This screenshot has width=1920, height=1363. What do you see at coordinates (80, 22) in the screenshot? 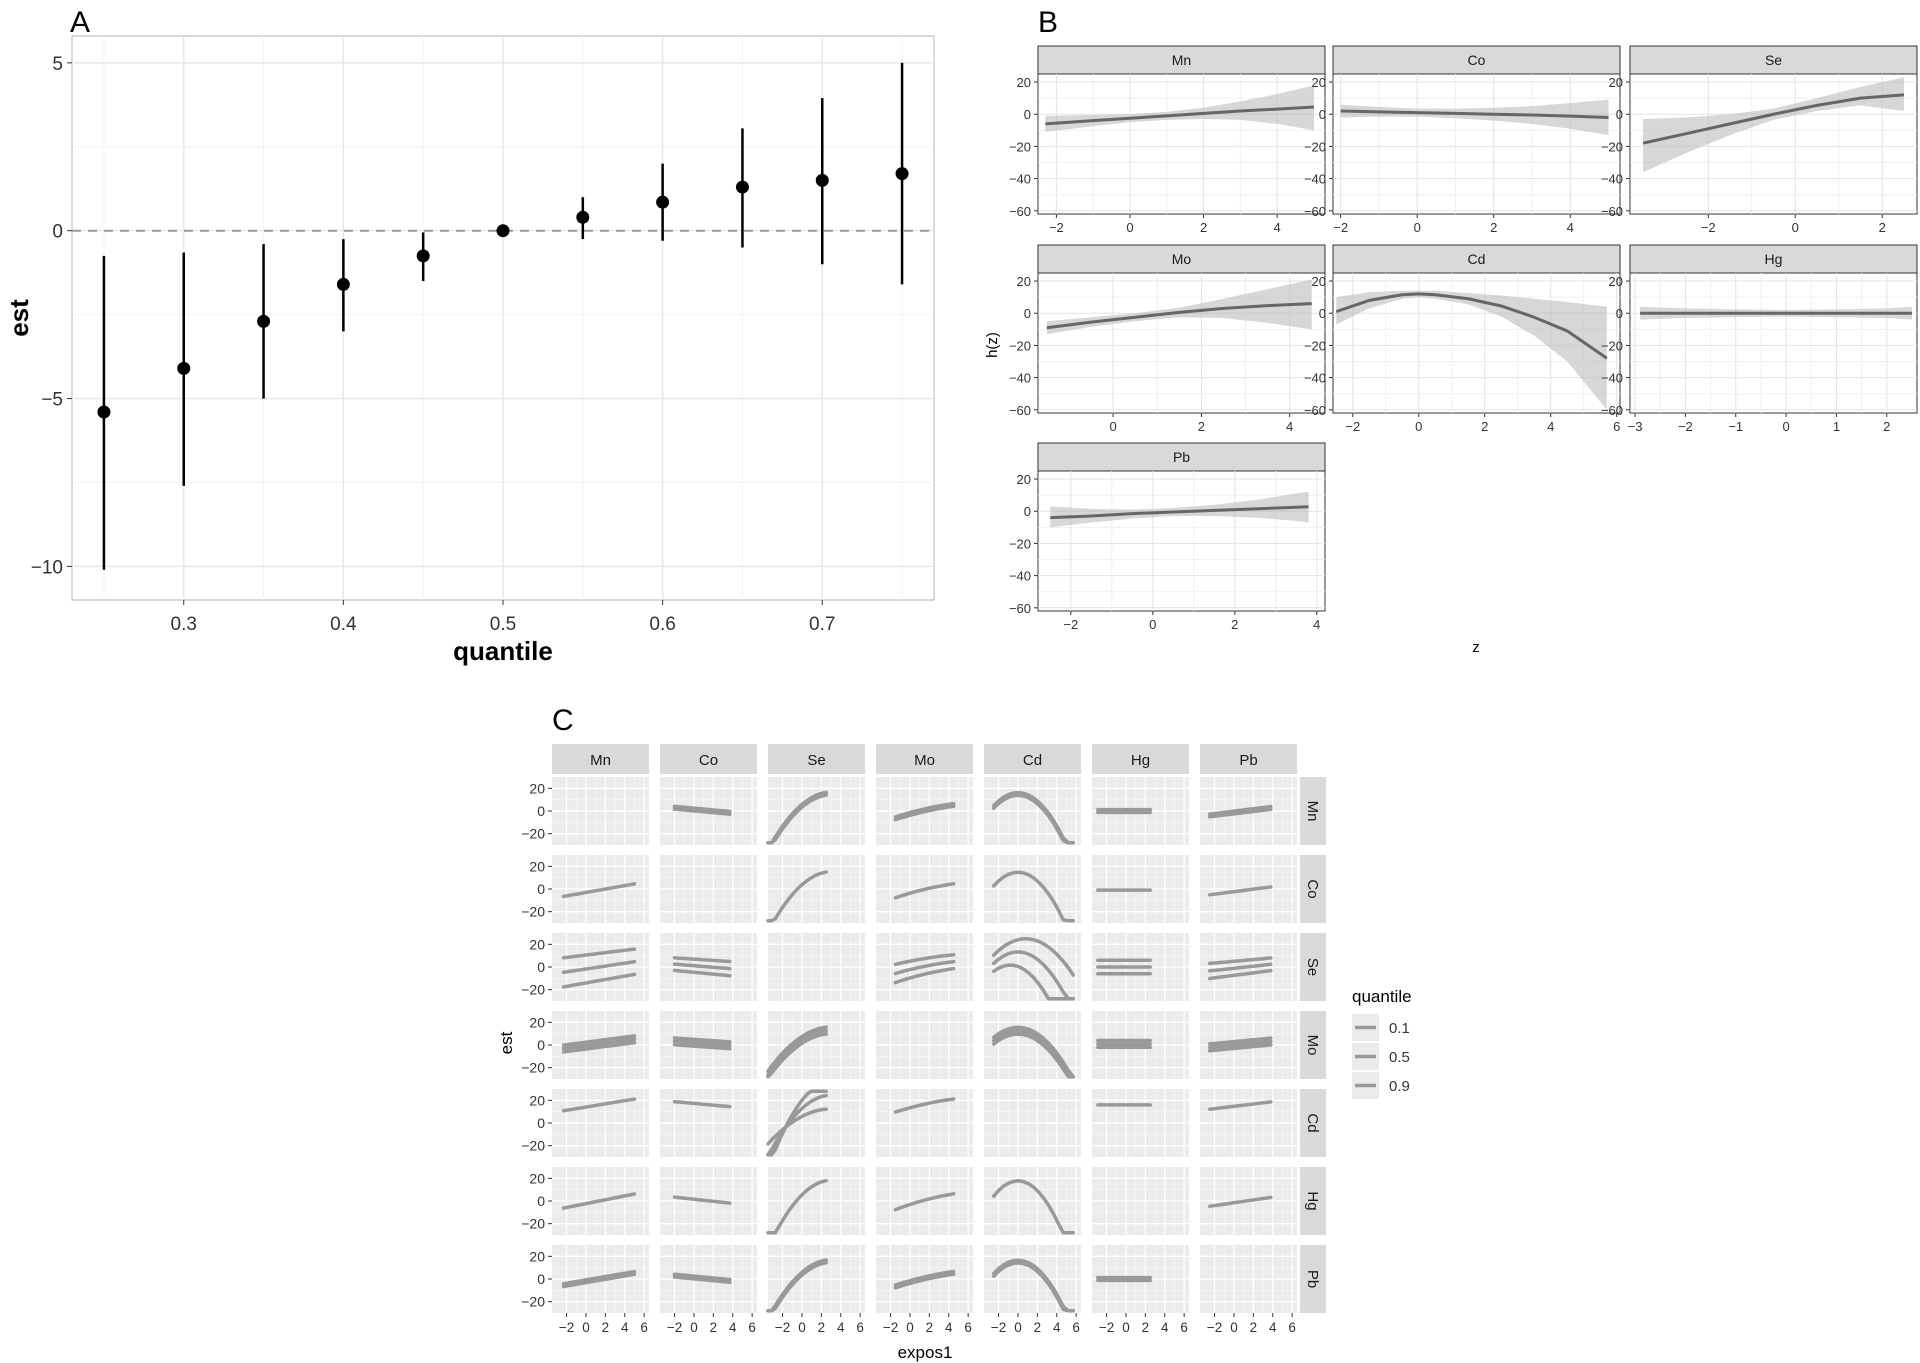
I see `panel-label-a: A` at bounding box center [80, 22].